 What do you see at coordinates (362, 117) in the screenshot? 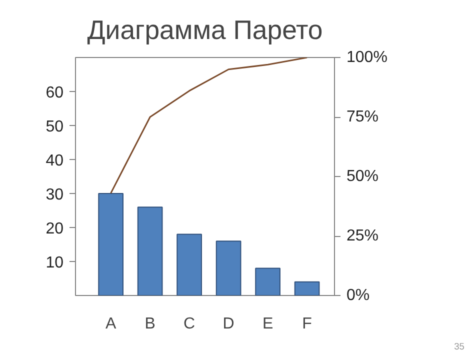
I see `y2-tick-label: 75%` at bounding box center [362, 117].